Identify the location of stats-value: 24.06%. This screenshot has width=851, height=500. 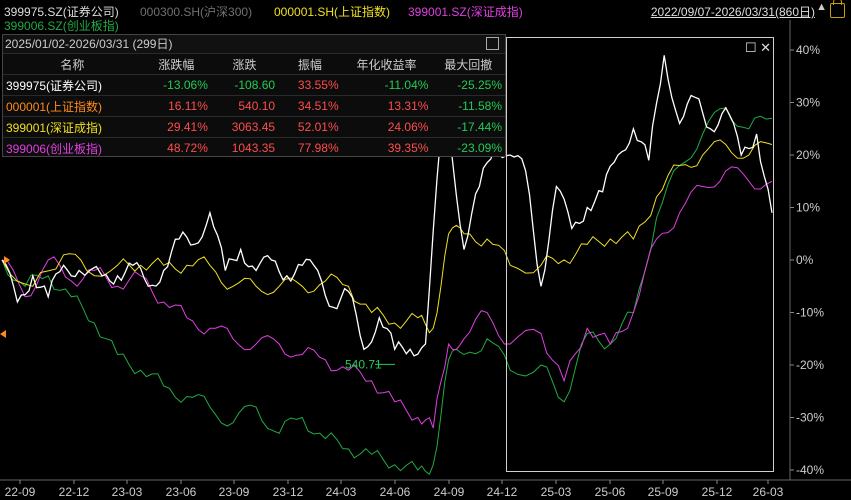
(386, 127).